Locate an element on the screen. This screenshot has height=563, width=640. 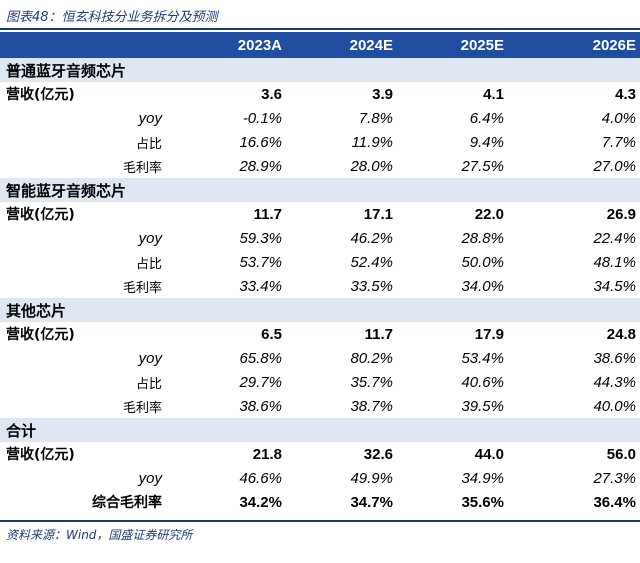
yoy-cell: 49.9% is located at coordinates (371, 478).